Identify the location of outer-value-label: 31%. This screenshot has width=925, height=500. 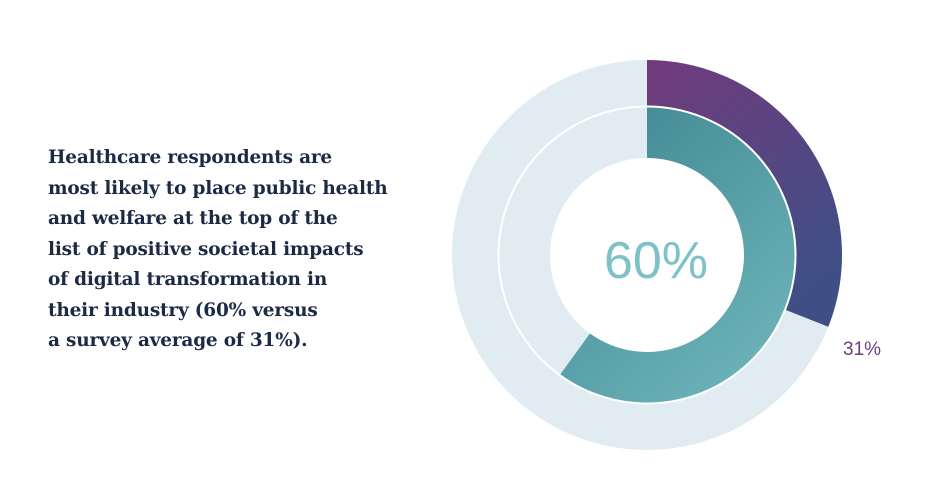
(862, 349).